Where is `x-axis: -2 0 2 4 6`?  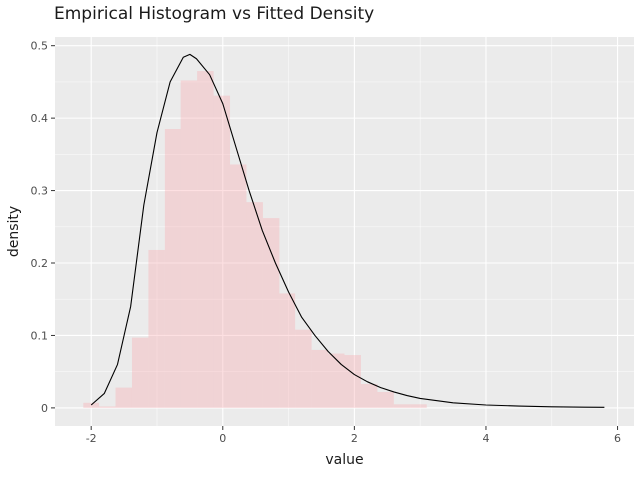 x-axis: -2 0 2 4 6 is located at coordinates (353, 435).